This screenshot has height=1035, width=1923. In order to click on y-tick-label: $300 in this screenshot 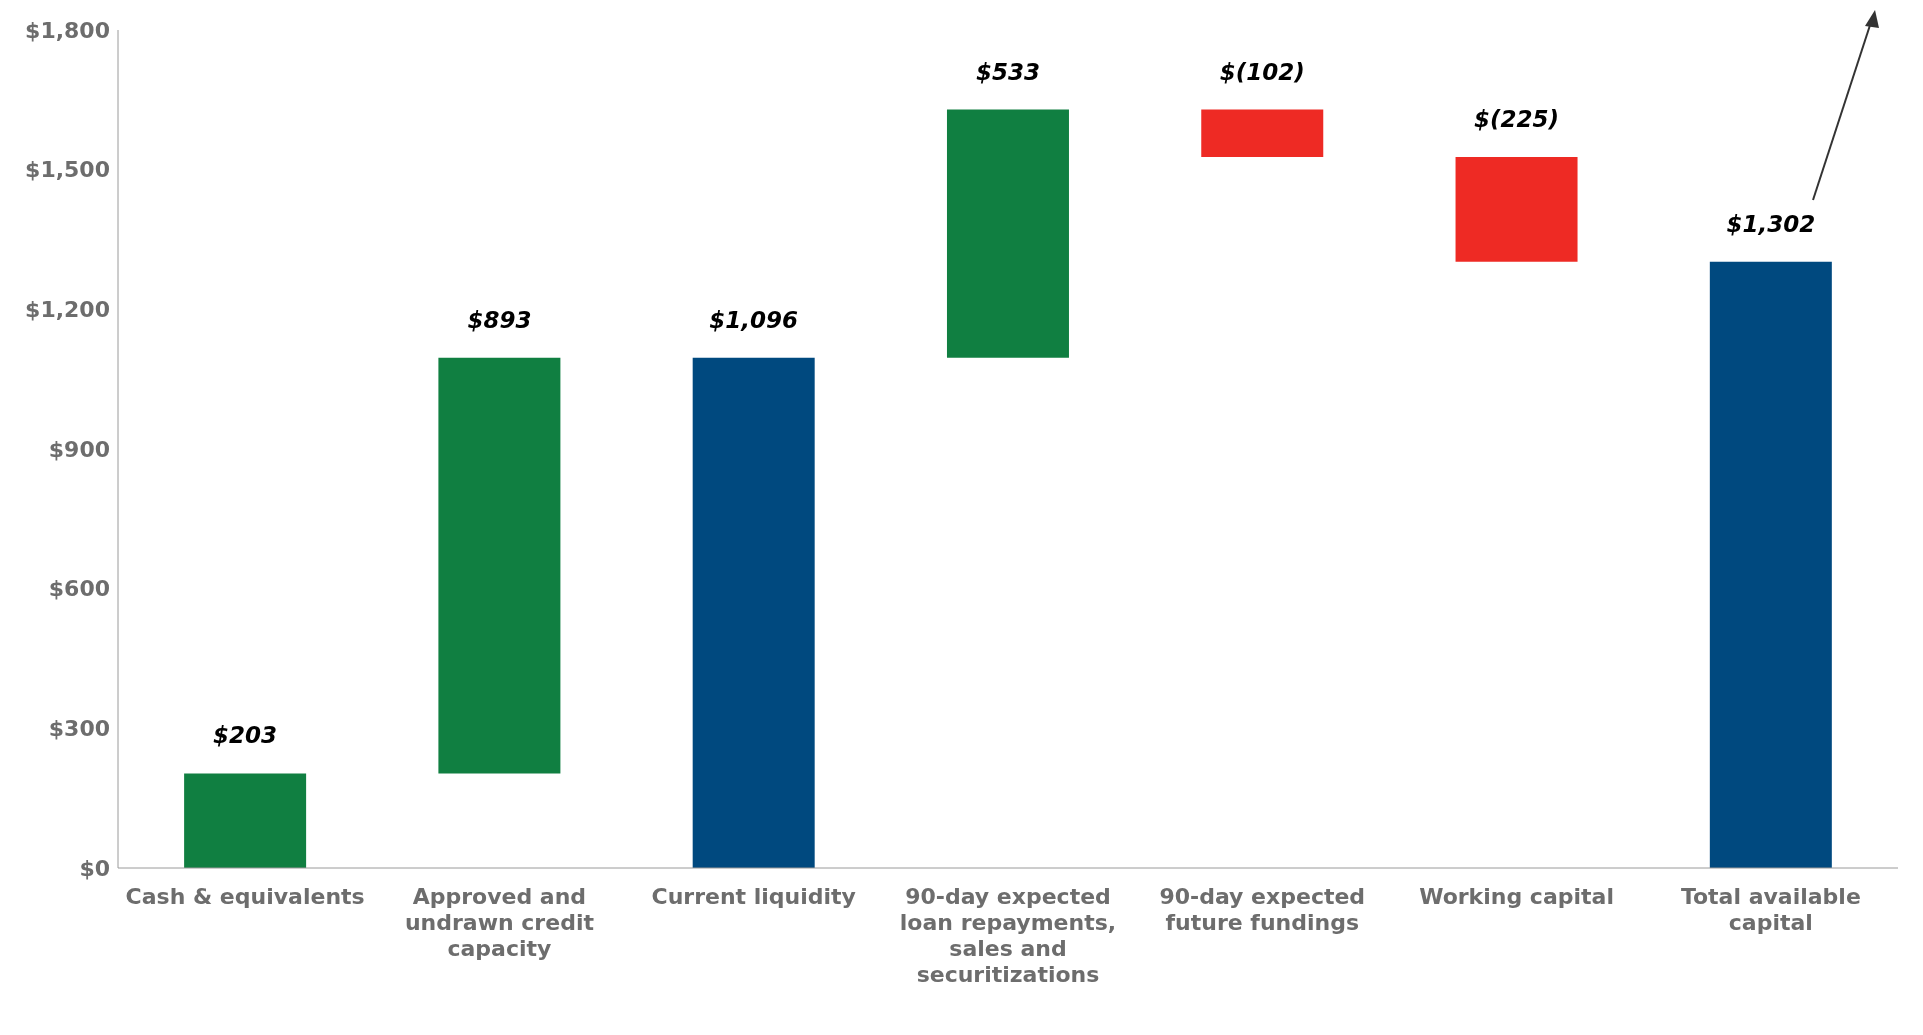, I will do `click(79, 729)`.